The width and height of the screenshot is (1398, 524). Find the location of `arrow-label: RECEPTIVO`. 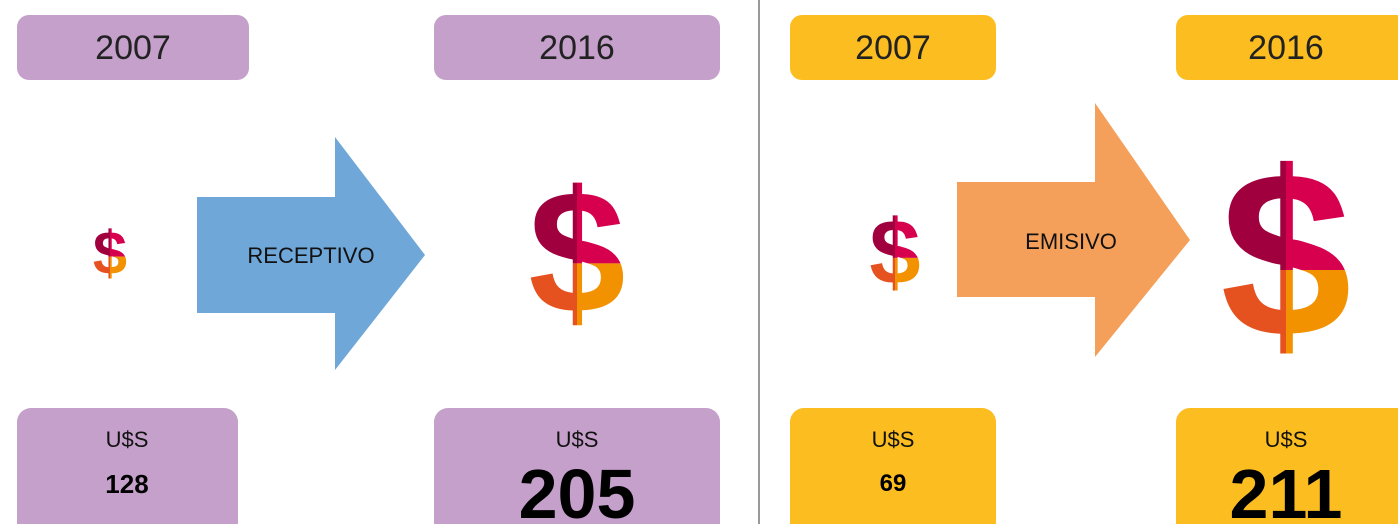

arrow-label: RECEPTIVO is located at coordinates (310, 255).